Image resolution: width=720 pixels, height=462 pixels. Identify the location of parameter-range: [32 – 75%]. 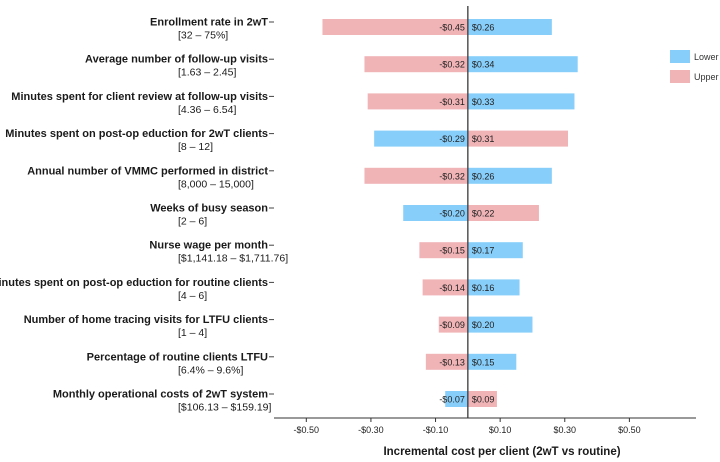
(203, 36).